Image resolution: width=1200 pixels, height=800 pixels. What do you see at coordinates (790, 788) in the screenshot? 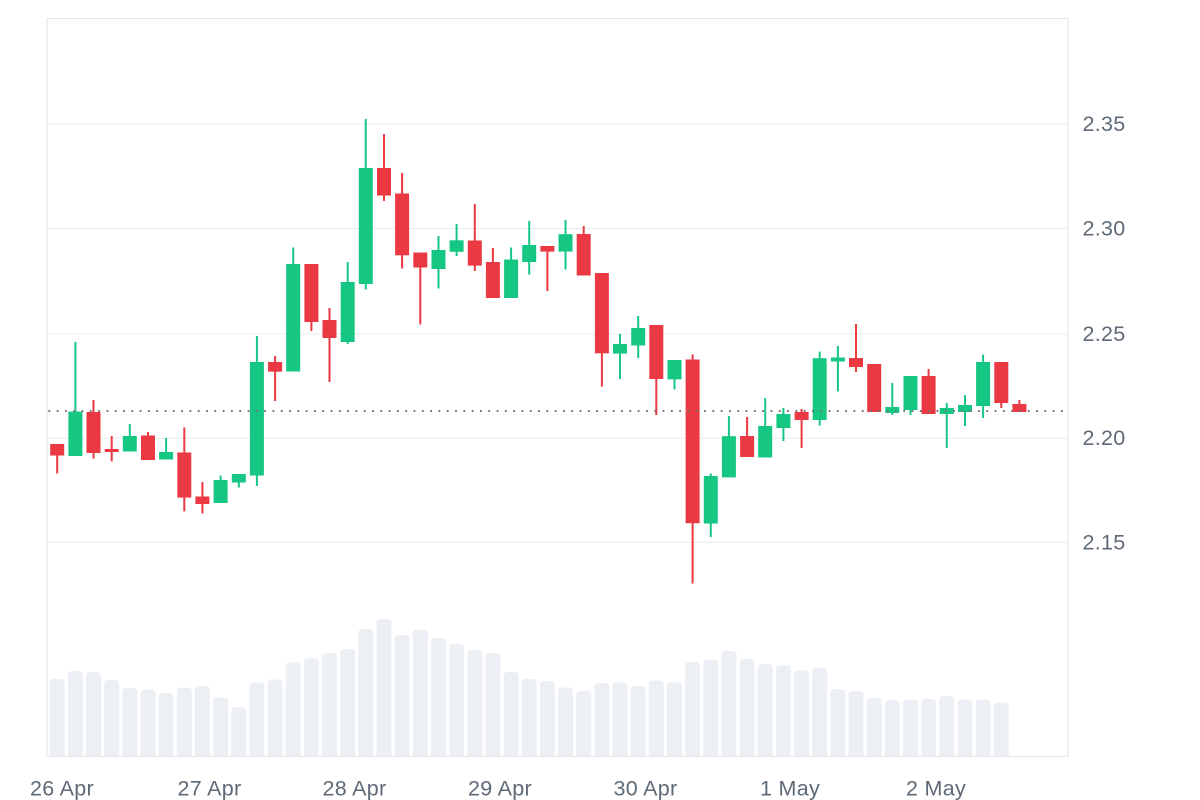
I see `svg-text: 1 May` at bounding box center [790, 788].